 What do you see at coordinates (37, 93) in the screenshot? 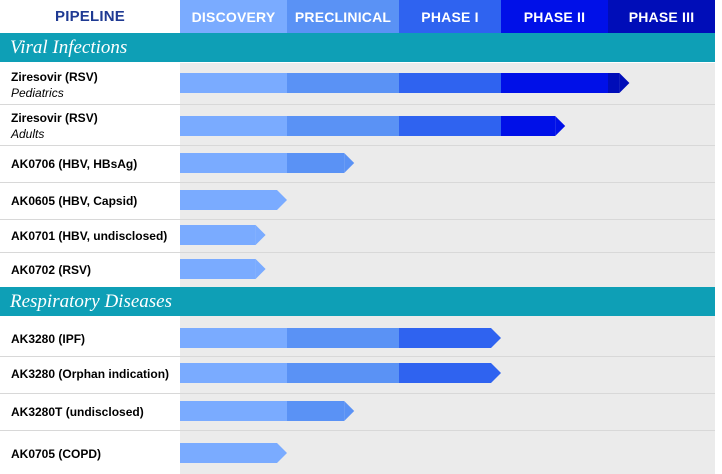
I see `program-subtitle: Pediatrics` at bounding box center [37, 93].